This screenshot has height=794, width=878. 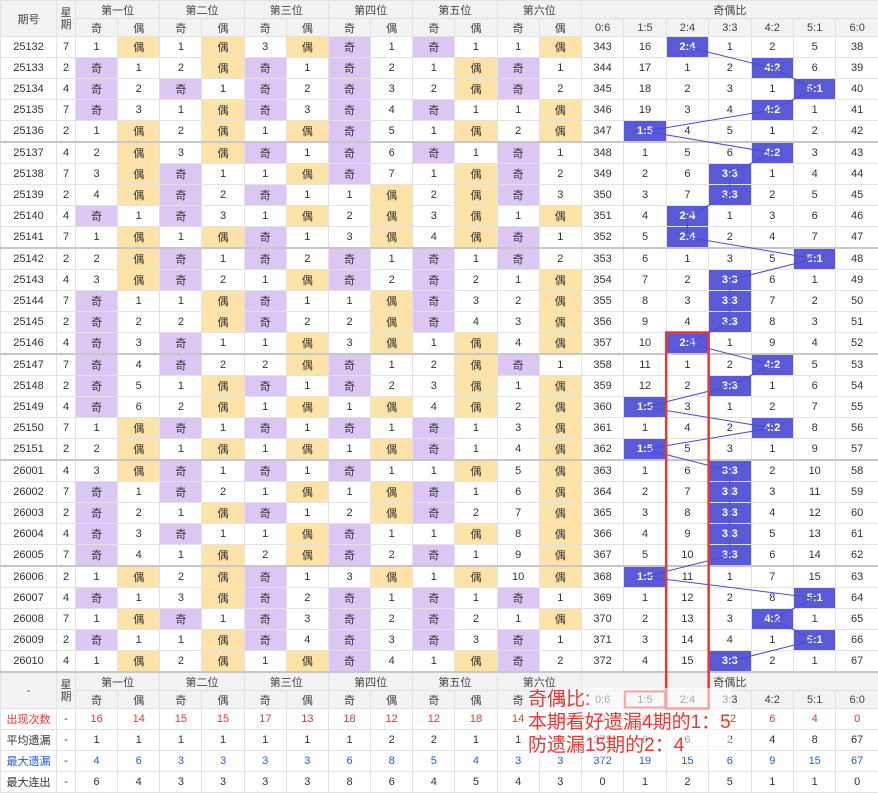 What do you see at coordinates (28, 174) in the screenshot?
I see `issue: 25138` at bounding box center [28, 174].